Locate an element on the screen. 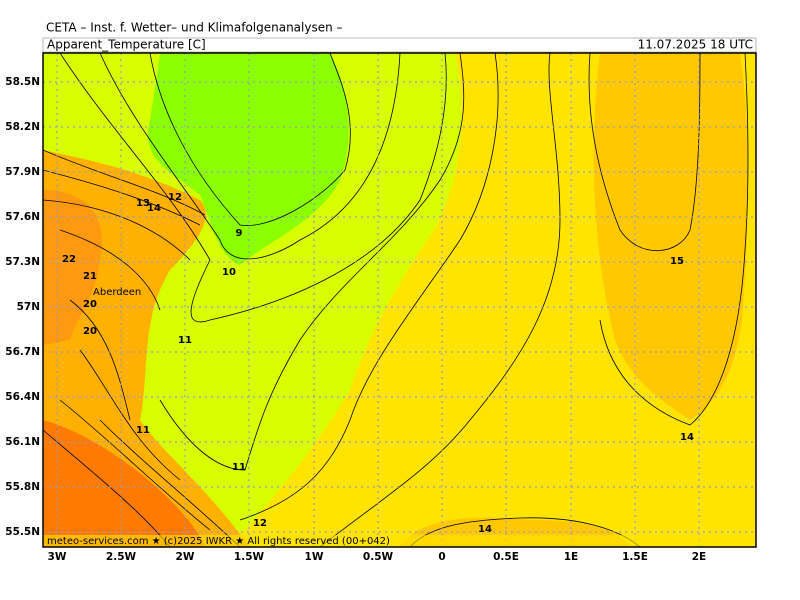  field-warm-south is located at coordinates (124, 483).